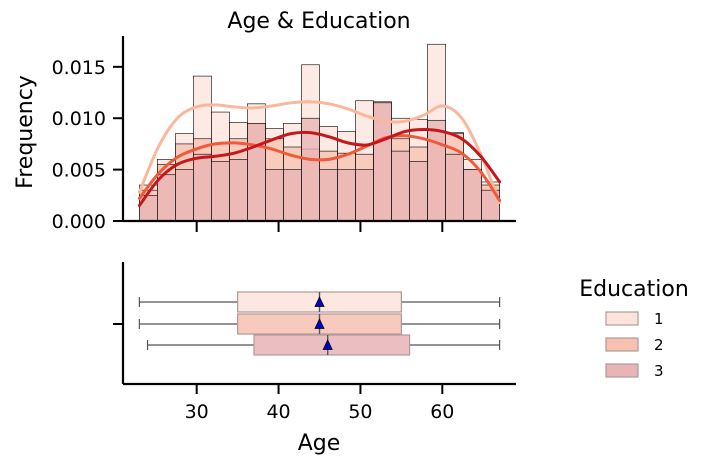 This screenshot has height=465, width=713. I want to click on x-axis-label: Age, so click(319, 443).